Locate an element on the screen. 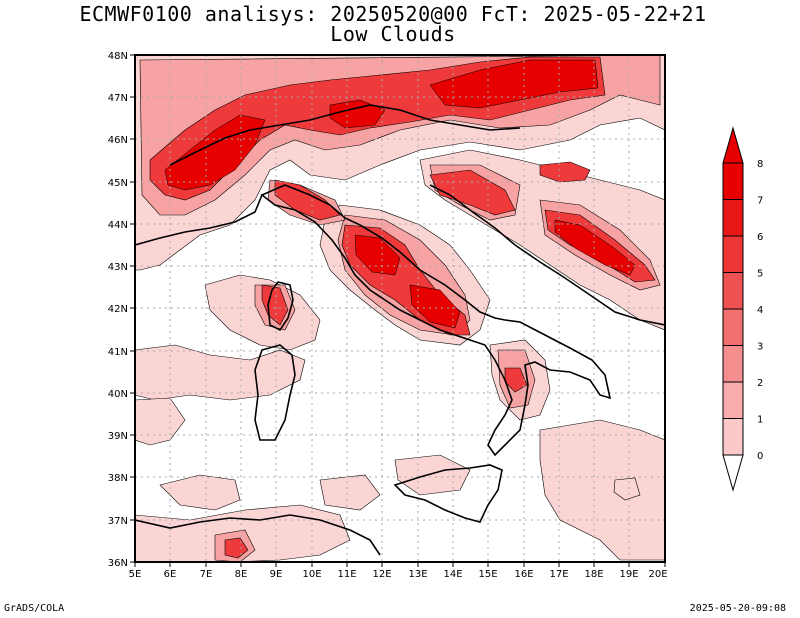 Image resolution: width=800 pixels, height=618 pixels. colorbar-max-arrow is located at coordinates (733, 145).